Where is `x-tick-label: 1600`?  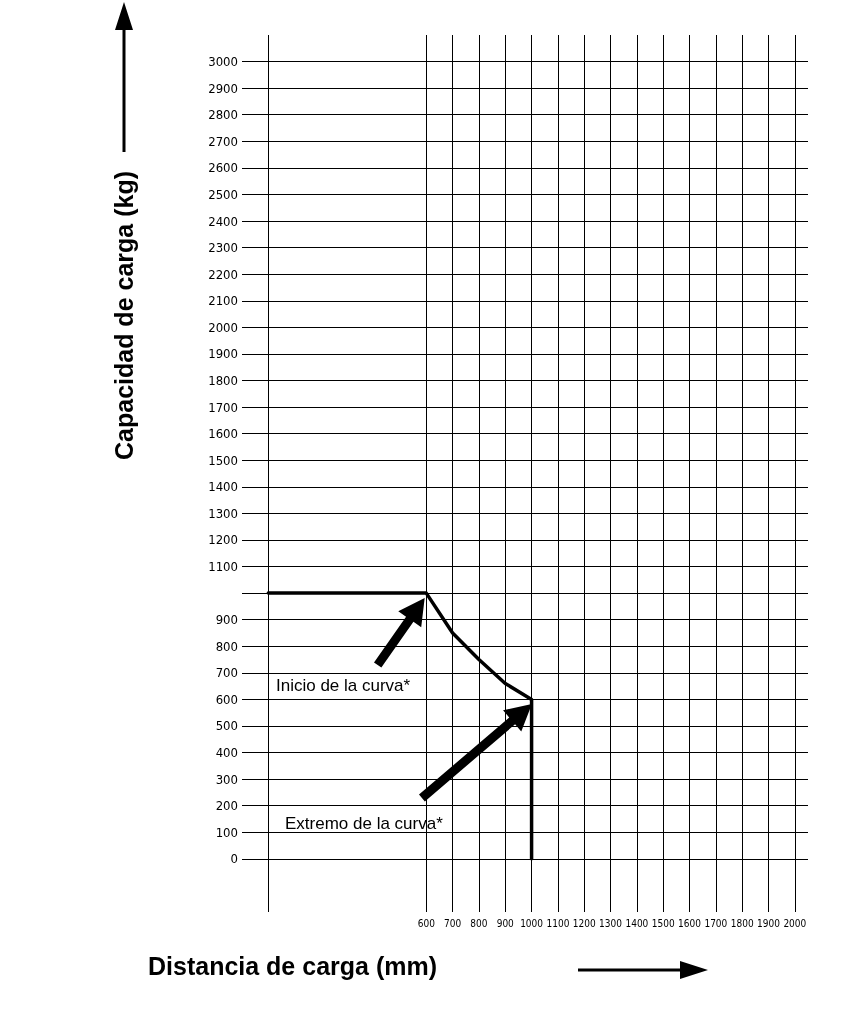 x-tick-label: 1600 is located at coordinates (690, 923).